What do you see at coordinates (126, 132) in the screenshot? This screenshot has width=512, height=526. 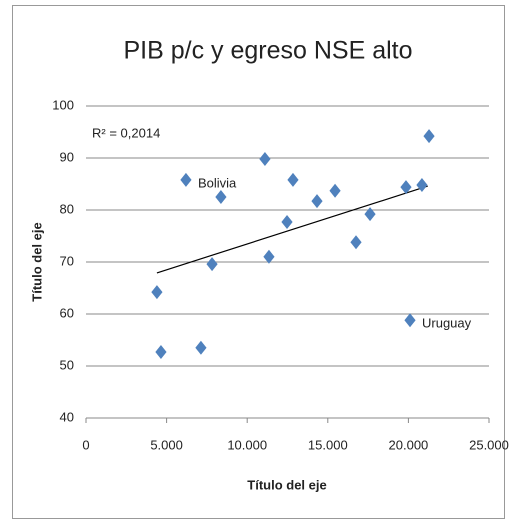 I see `r-squared-label: R² = 0,2014` at bounding box center [126, 132].